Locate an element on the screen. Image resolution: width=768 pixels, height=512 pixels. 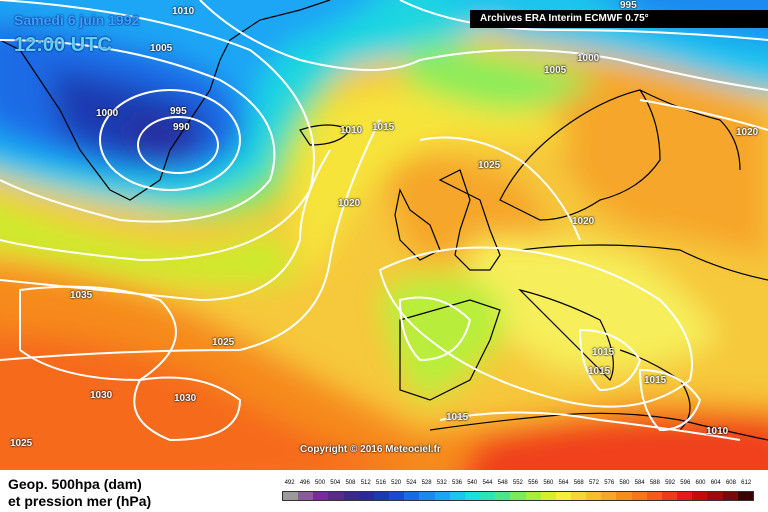
scale-tick-label: 544 is located at coordinates (487, 483).